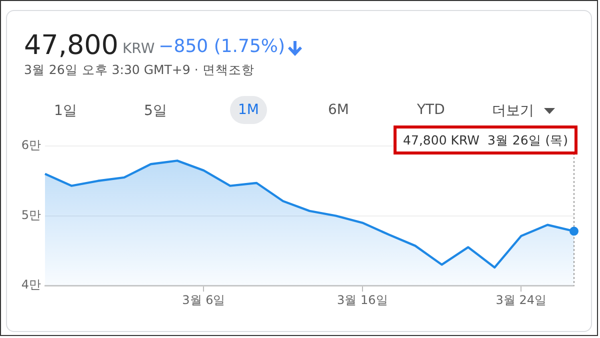  What do you see at coordinates (204, 299) in the screenshot?
I see `x-tick-label: 3월 6일` at bounding box center [204, 299].